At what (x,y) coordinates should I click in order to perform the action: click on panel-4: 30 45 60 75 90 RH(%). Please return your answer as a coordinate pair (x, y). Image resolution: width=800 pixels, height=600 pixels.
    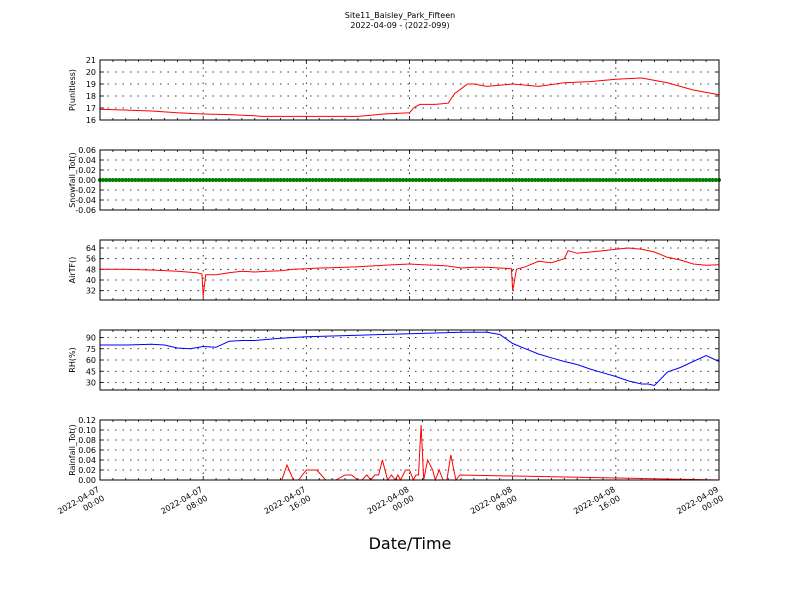
    Looking at the image, I should click on (394, 360).